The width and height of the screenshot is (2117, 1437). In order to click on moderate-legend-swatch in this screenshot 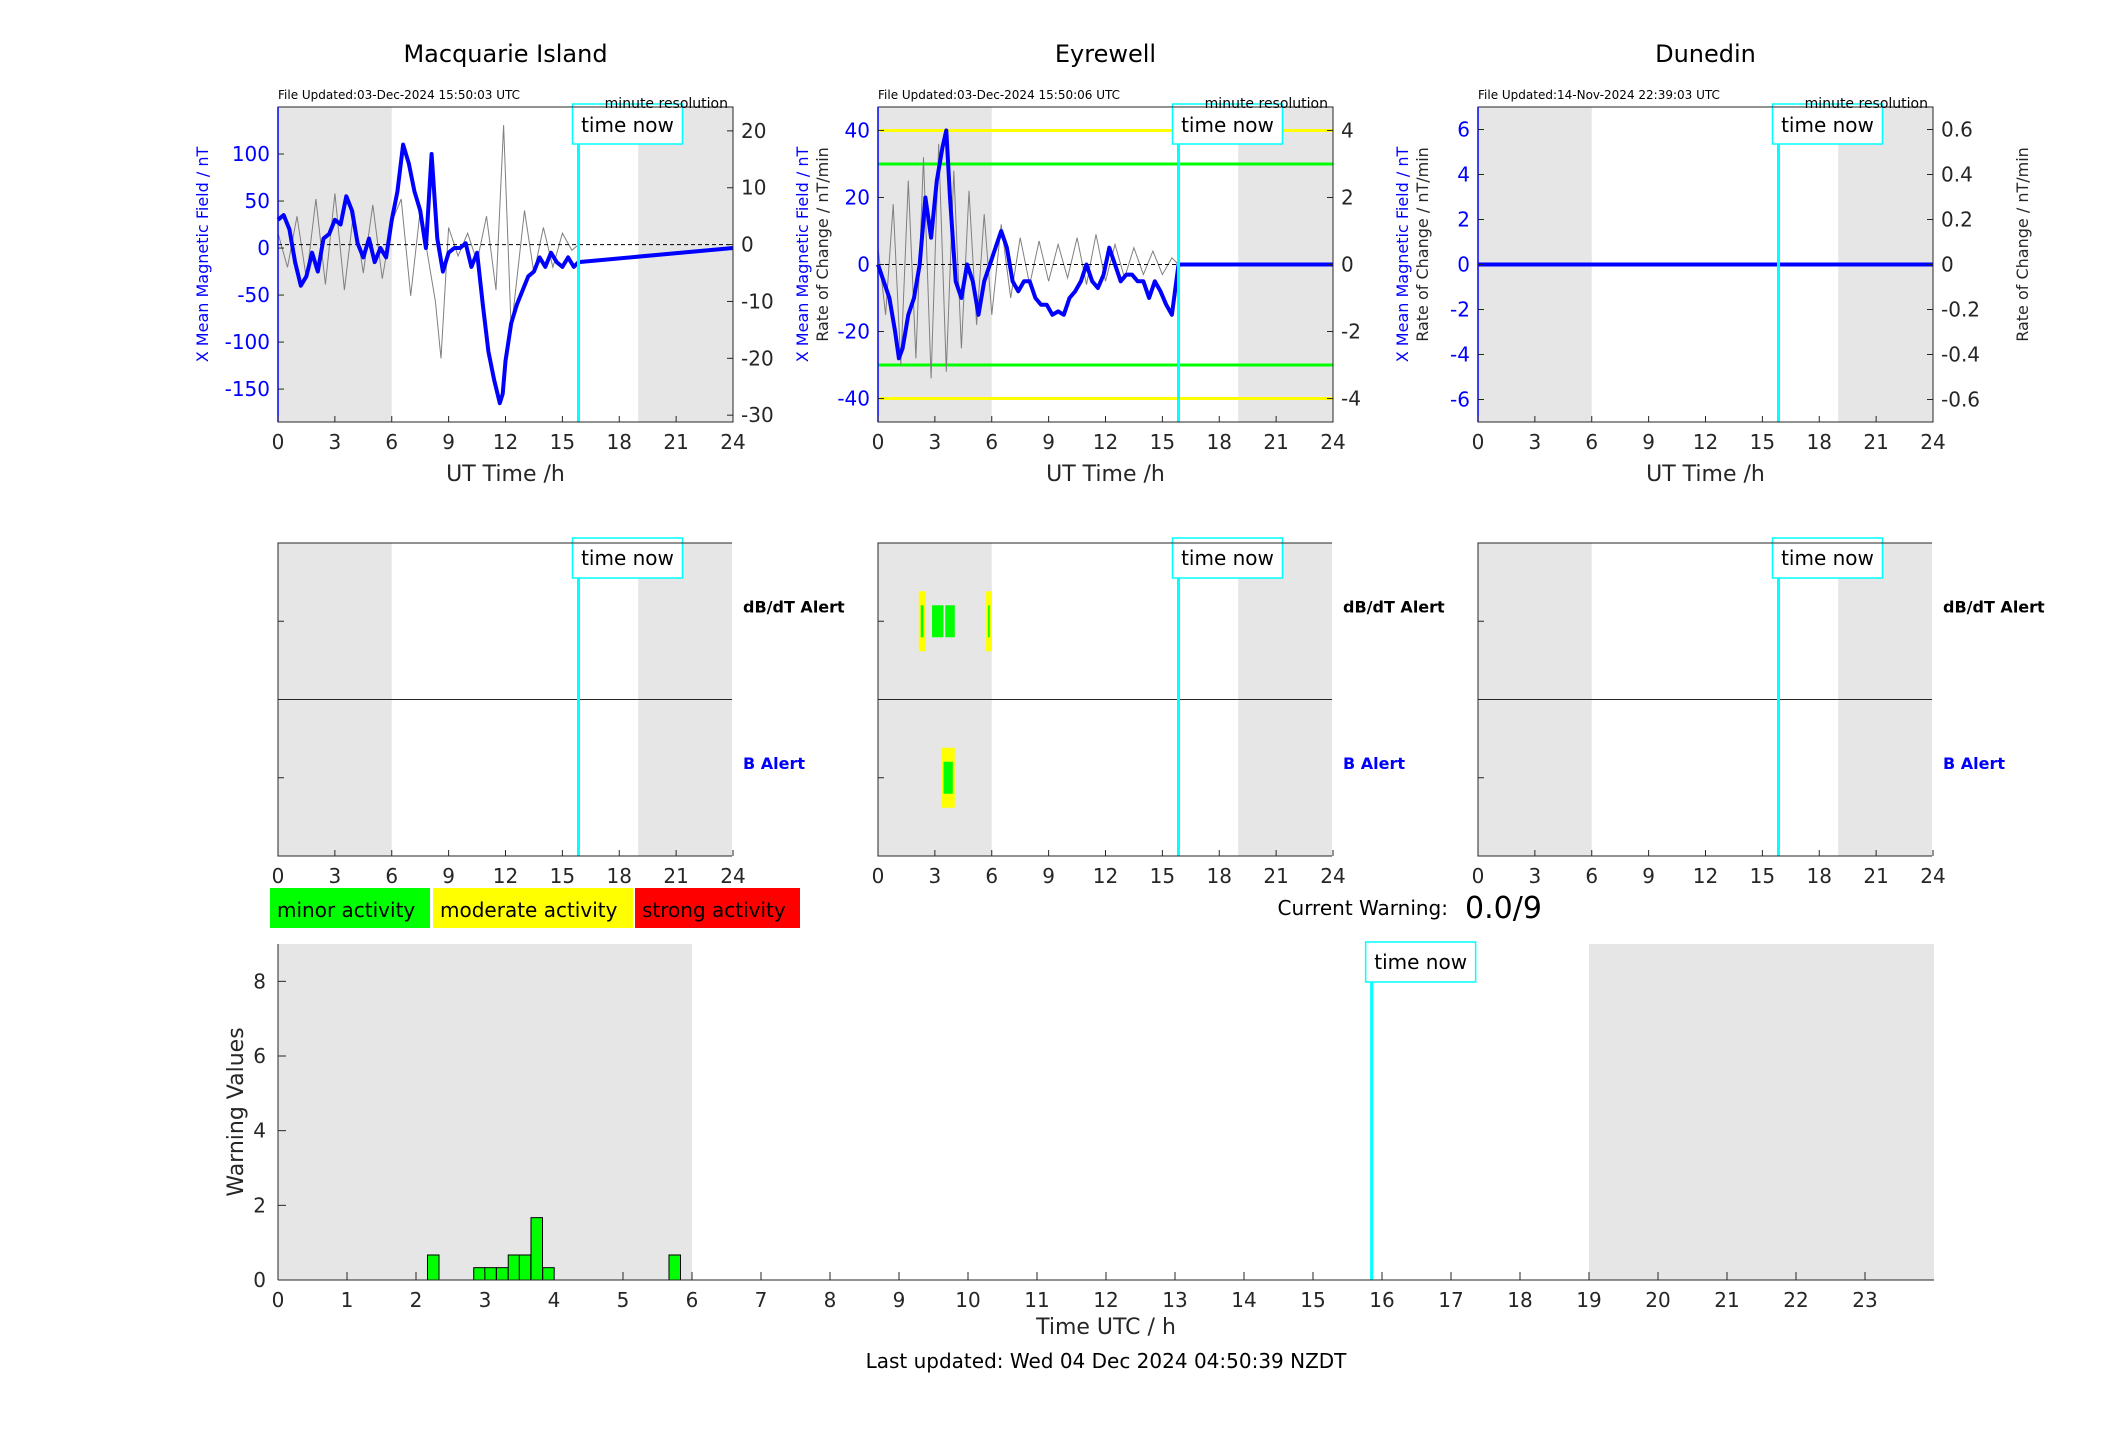, I will do `click(533, 908)`.